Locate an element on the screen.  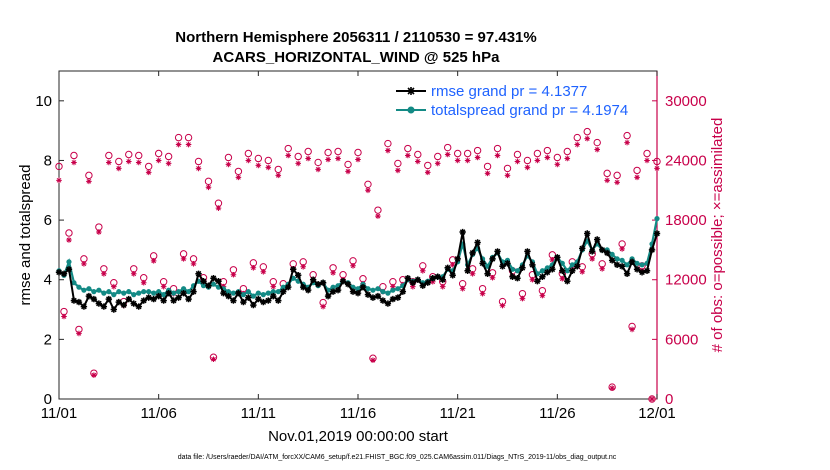
y-tick-label: 4 is located at coordinates (48, 280).